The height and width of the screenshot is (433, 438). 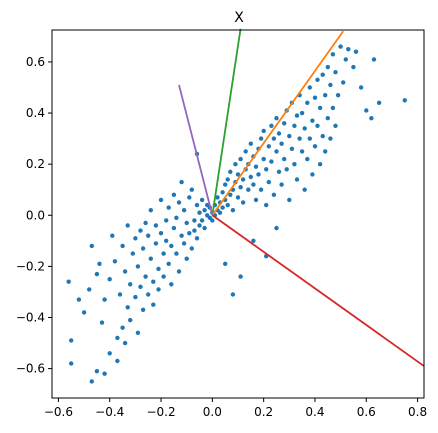 I want to click on y-tick-label: 0.6, so click(x=35, y=62).